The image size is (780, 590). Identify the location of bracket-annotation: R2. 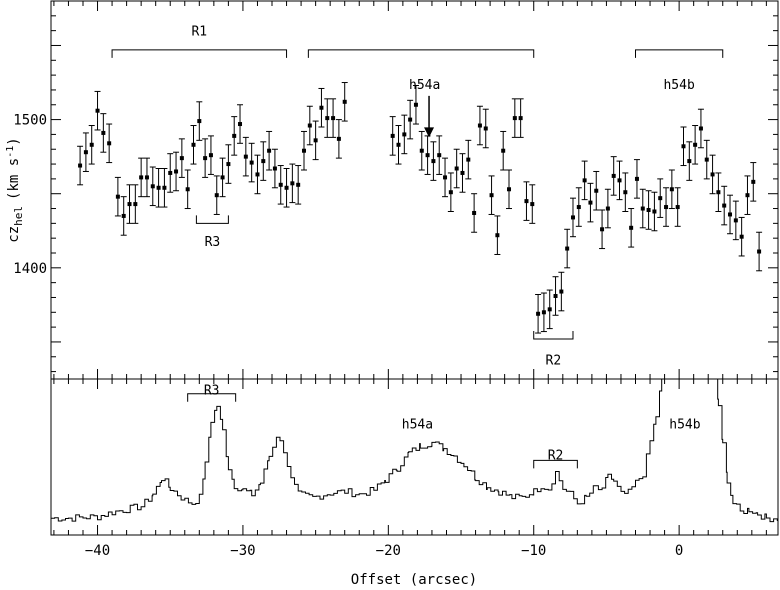
(553, 349).